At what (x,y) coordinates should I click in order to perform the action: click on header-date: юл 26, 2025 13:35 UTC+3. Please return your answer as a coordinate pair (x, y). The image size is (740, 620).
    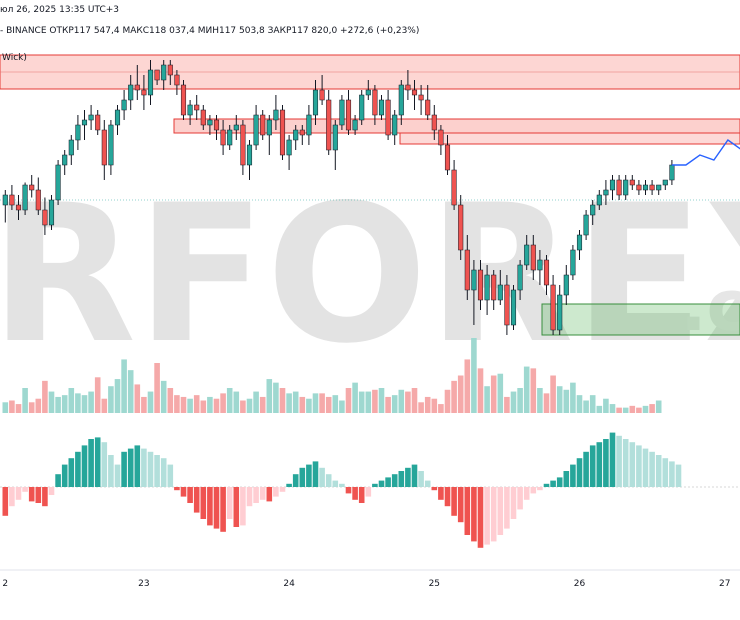
    Looking at the image, I should click on (59, 10).